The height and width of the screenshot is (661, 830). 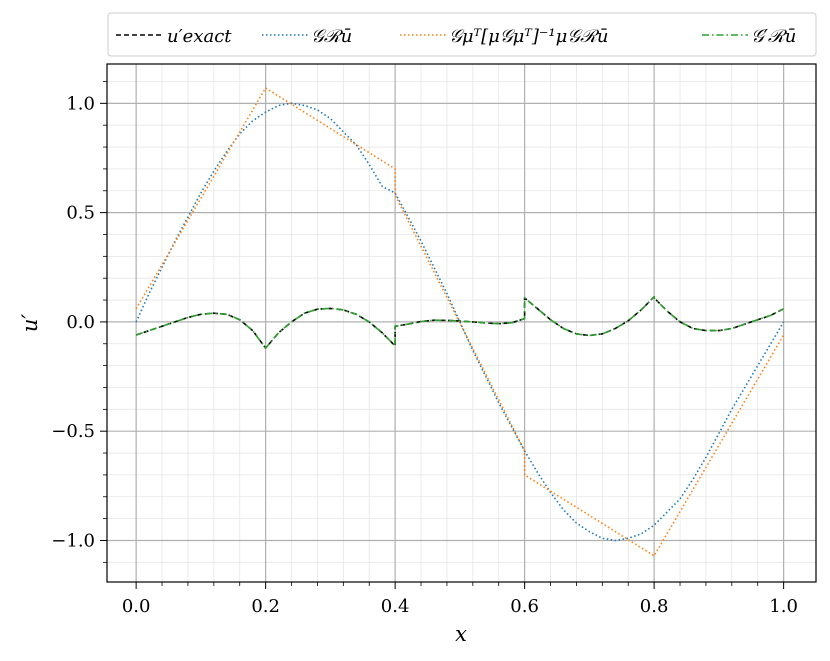 I want to click on y-tick-label: −1.0, so click(x=73, y=540).